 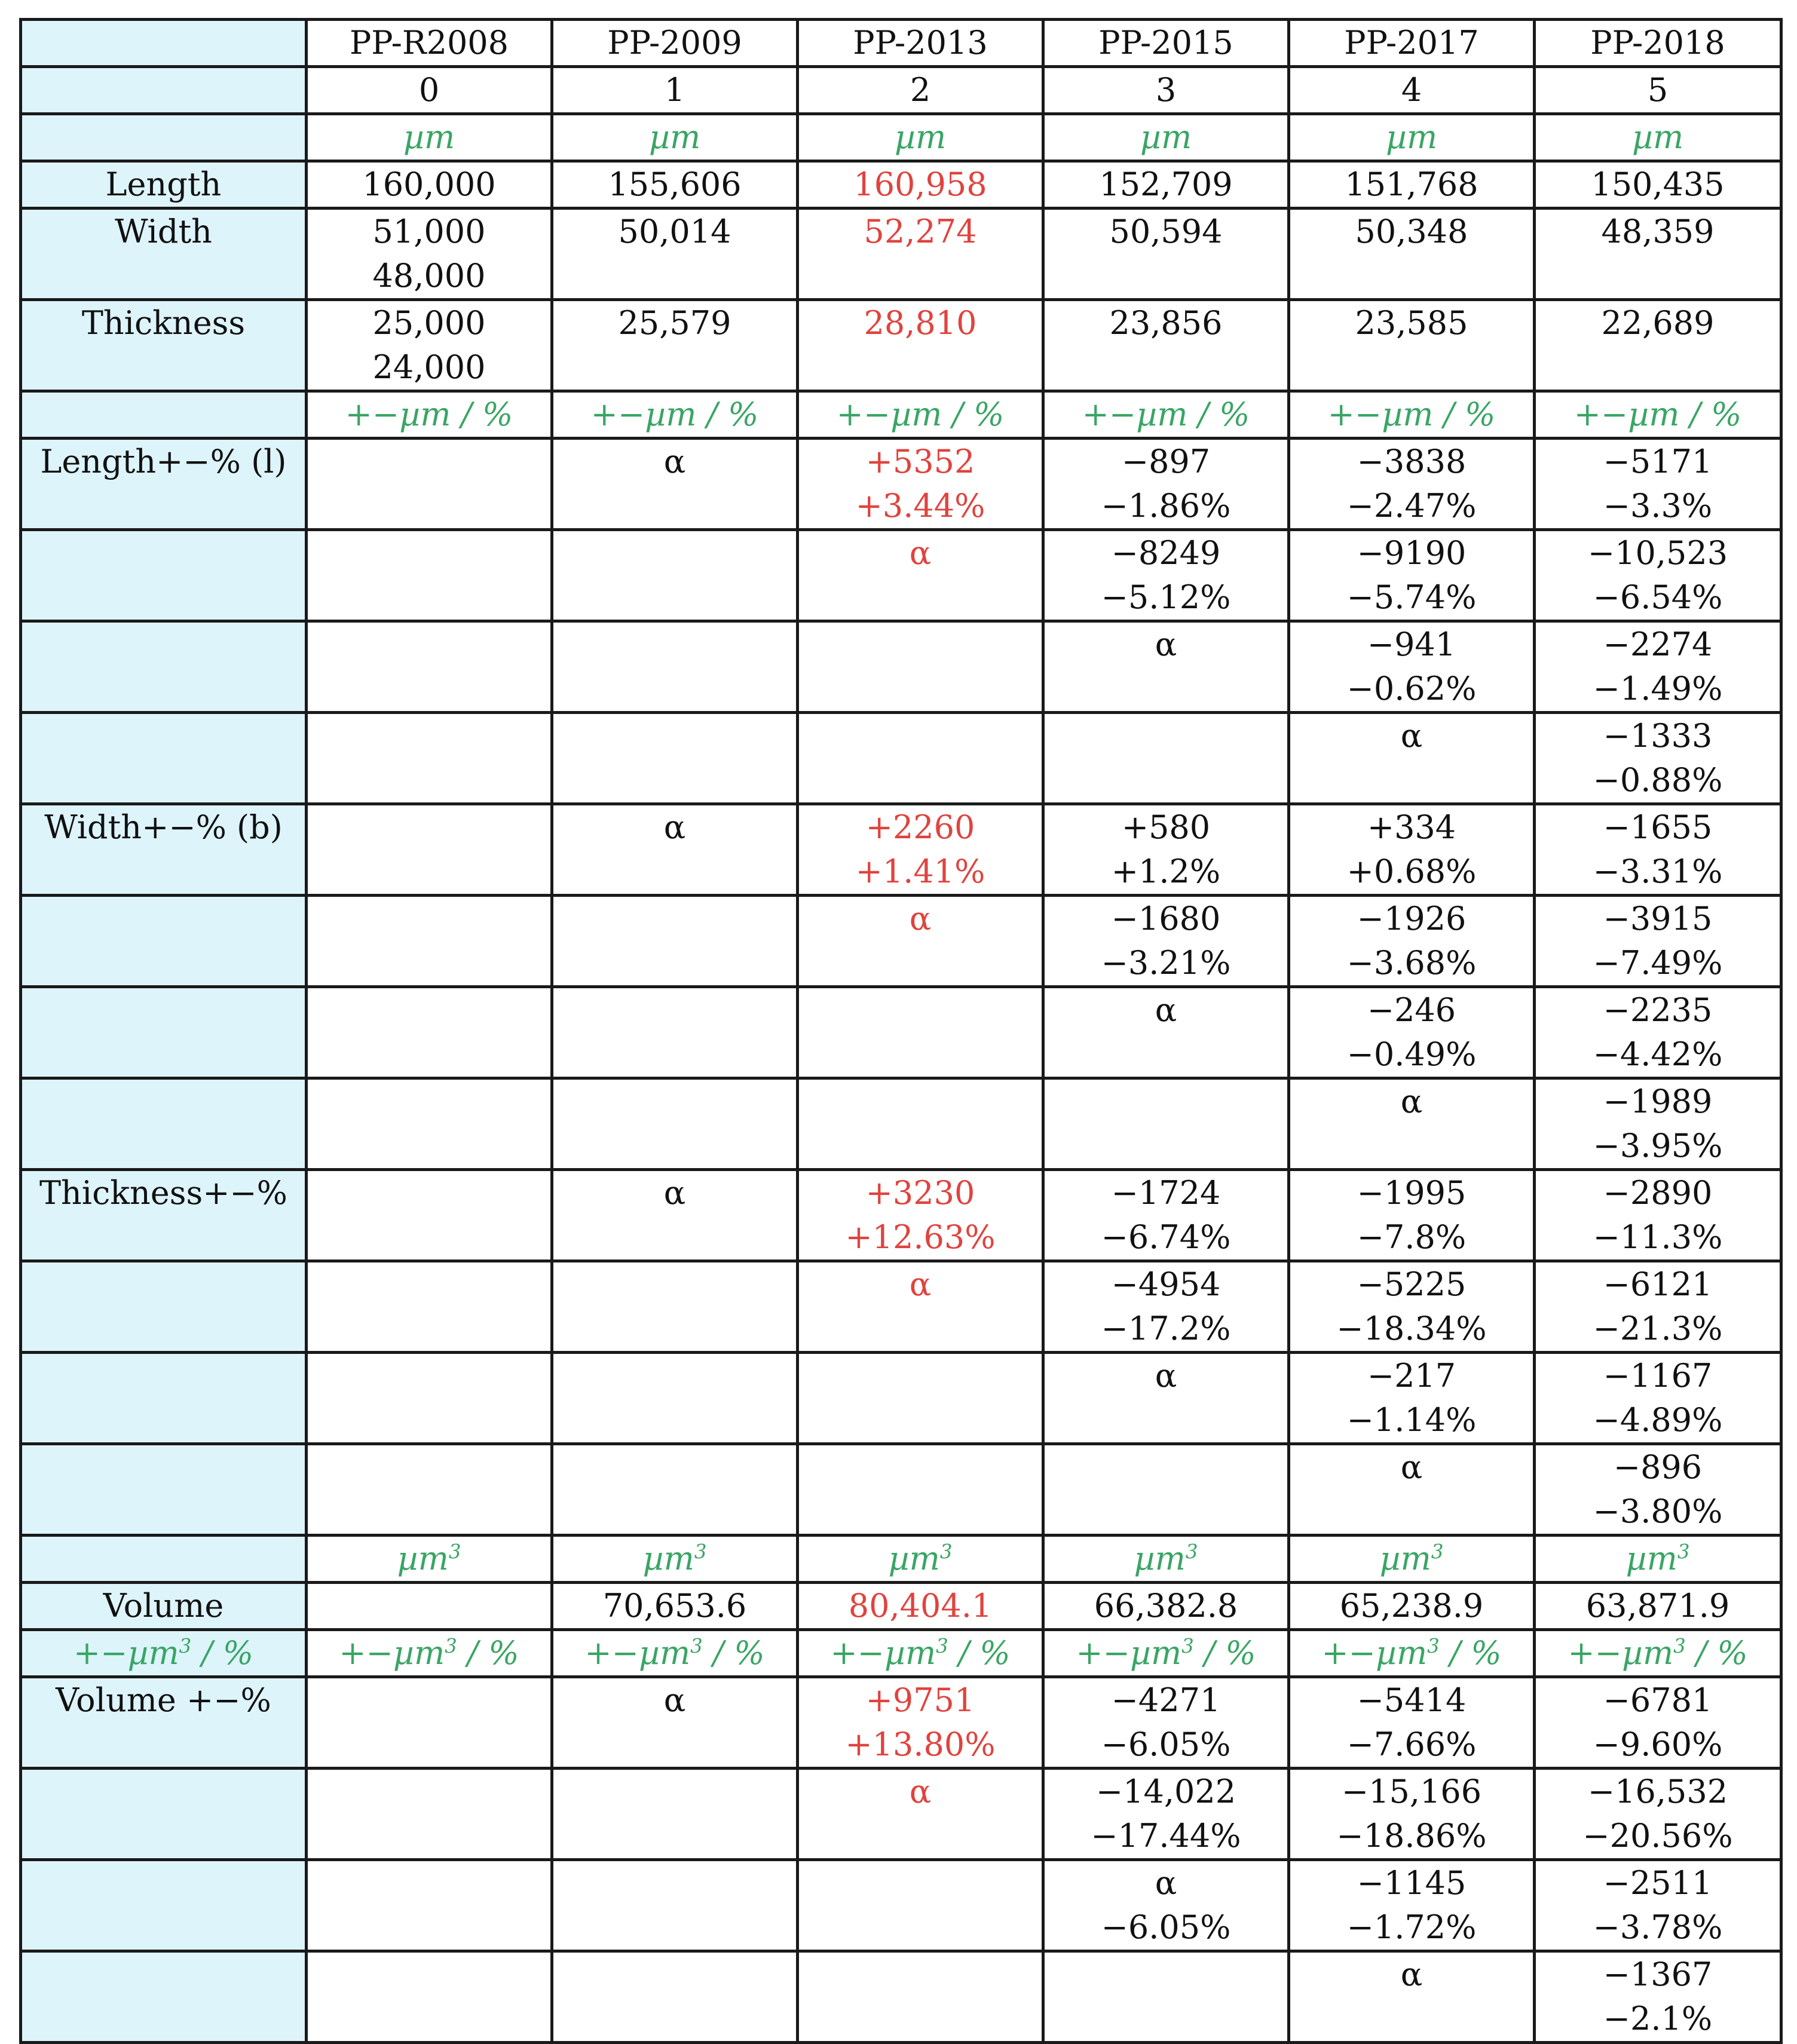 I want to click on cell-value: −1995, so click(x=1412, y=1193).